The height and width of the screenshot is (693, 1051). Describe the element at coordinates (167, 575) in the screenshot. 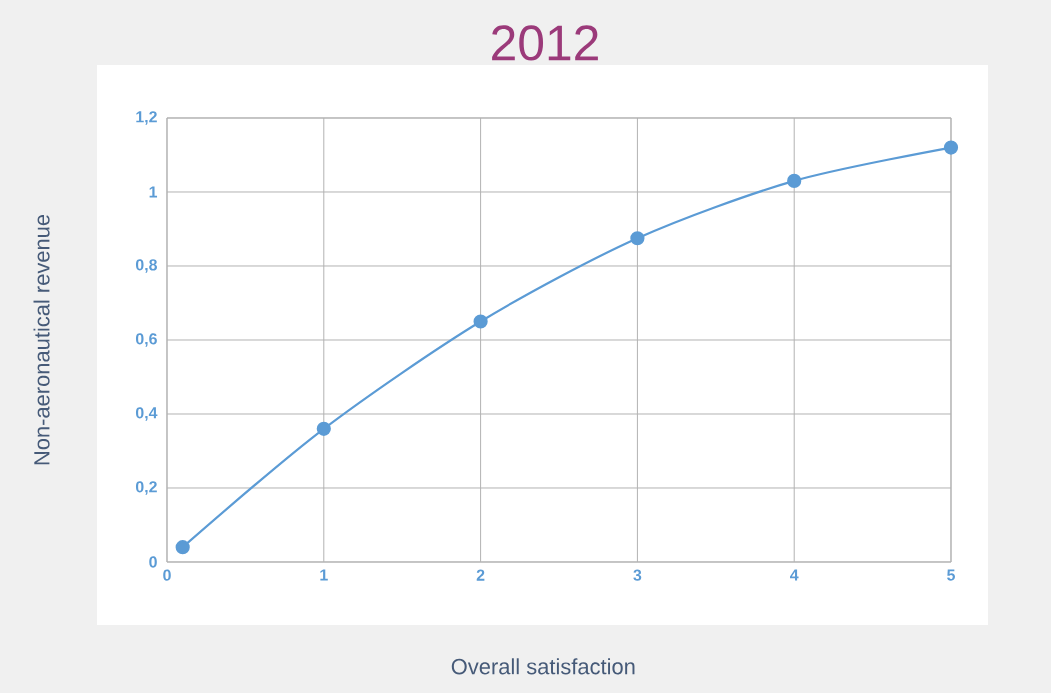

I see `x-tick-label: 0` at that location.